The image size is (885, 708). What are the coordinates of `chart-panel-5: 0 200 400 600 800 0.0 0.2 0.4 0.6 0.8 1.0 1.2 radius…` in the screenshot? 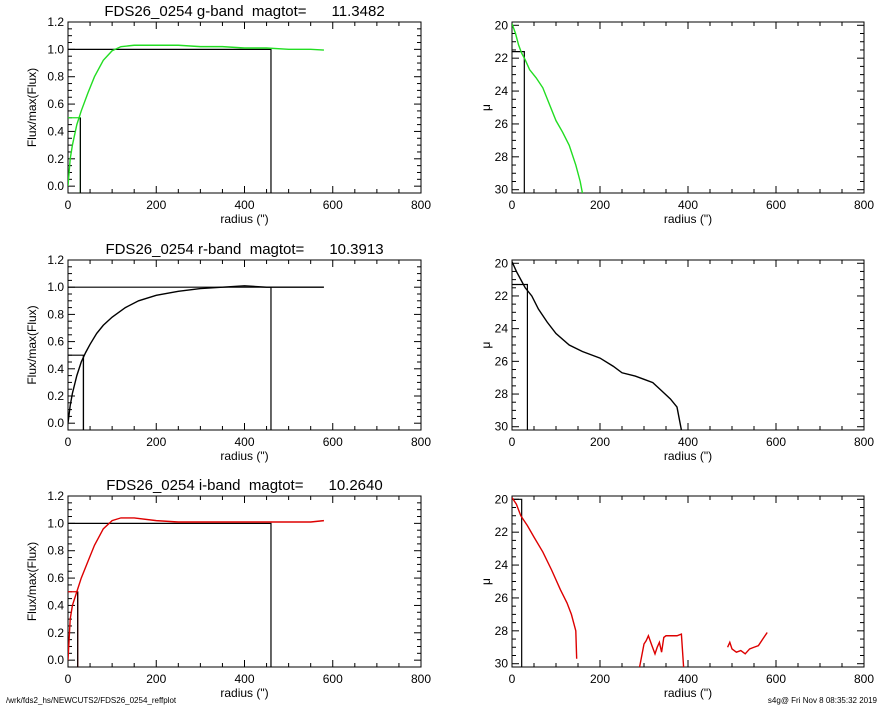 It's located at (228, 588).